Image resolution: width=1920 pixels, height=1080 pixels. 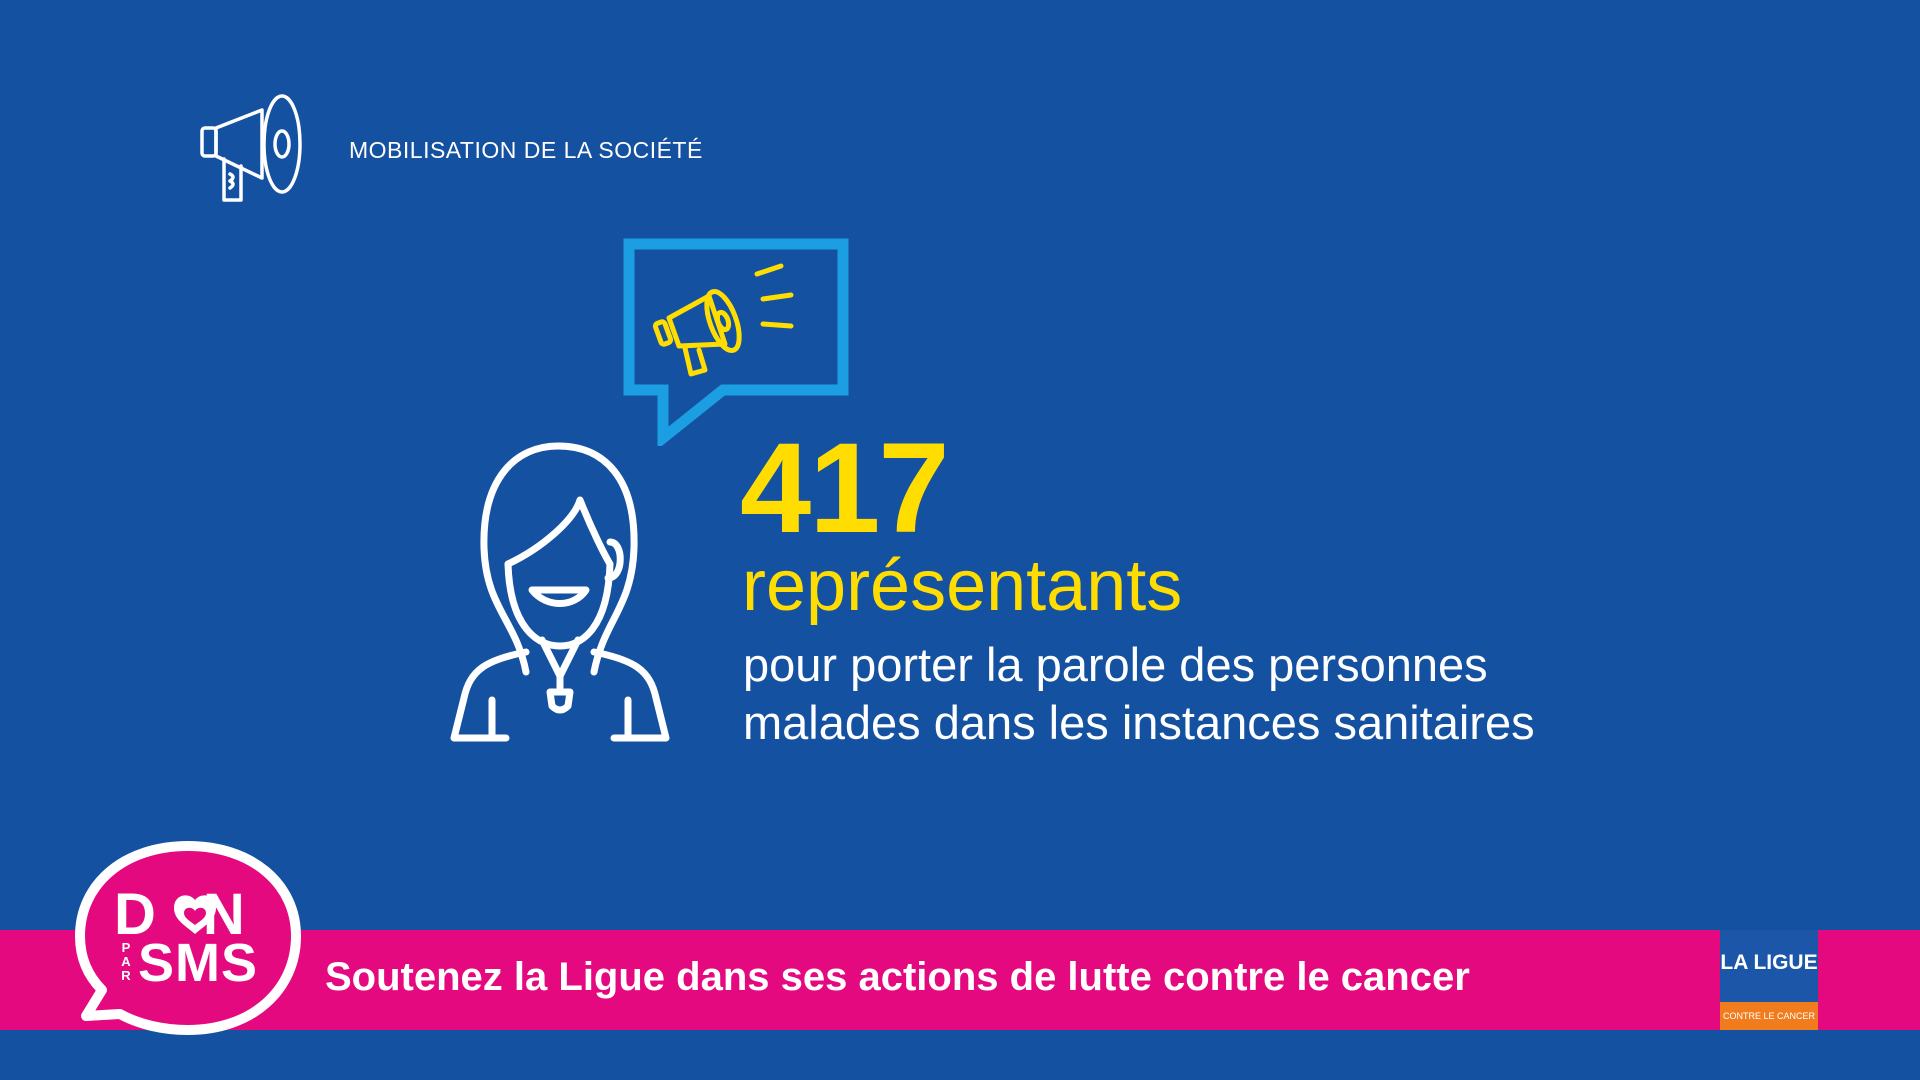 I want to click on stat-unit: représentants, so click(x=962, y=586).